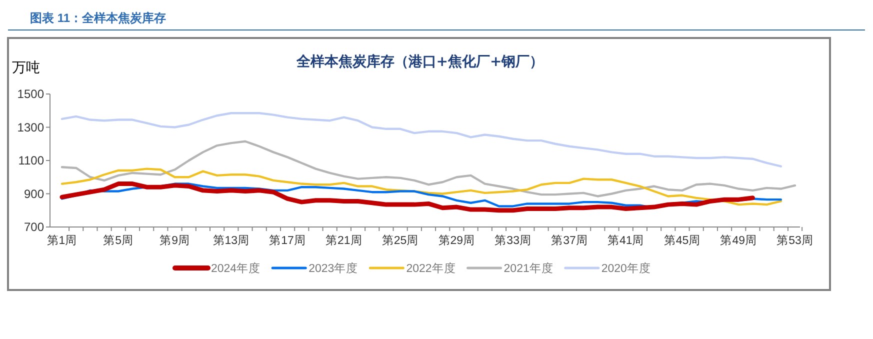  I want to click on x-tick-label: 第21周, so click(344, 240).